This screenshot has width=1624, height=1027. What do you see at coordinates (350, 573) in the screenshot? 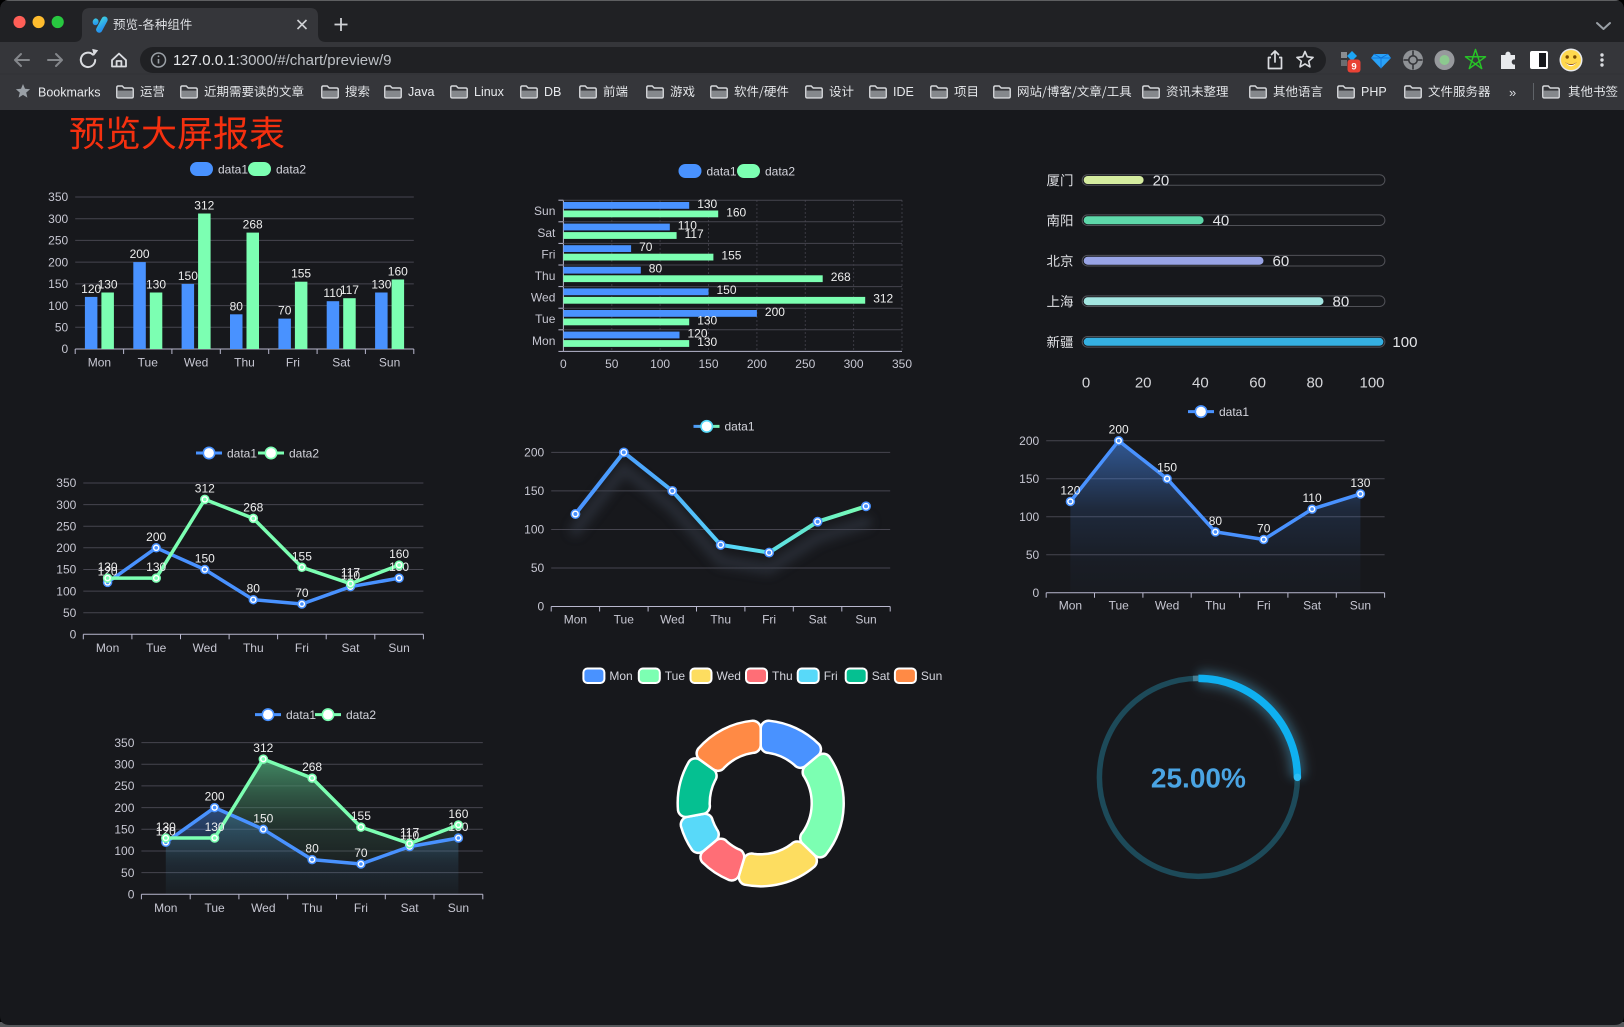
I see `svg-text: 117` at bounding box center [350, 573].